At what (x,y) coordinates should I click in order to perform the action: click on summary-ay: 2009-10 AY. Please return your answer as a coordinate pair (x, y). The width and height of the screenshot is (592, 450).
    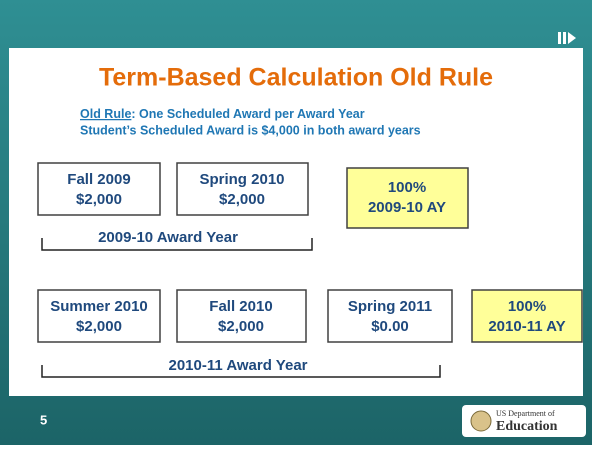
    Looking at the image, I should click on (407, 207).